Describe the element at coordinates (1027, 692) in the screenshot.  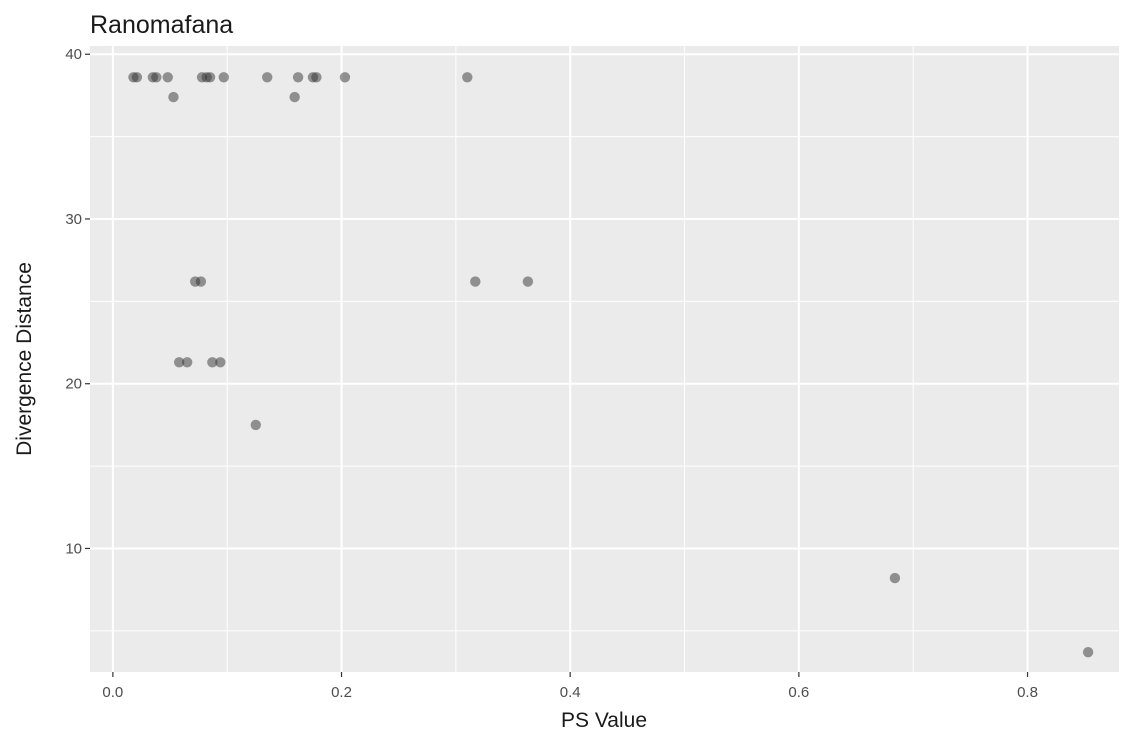
I see `x-tick-label: 0.8` at that location.